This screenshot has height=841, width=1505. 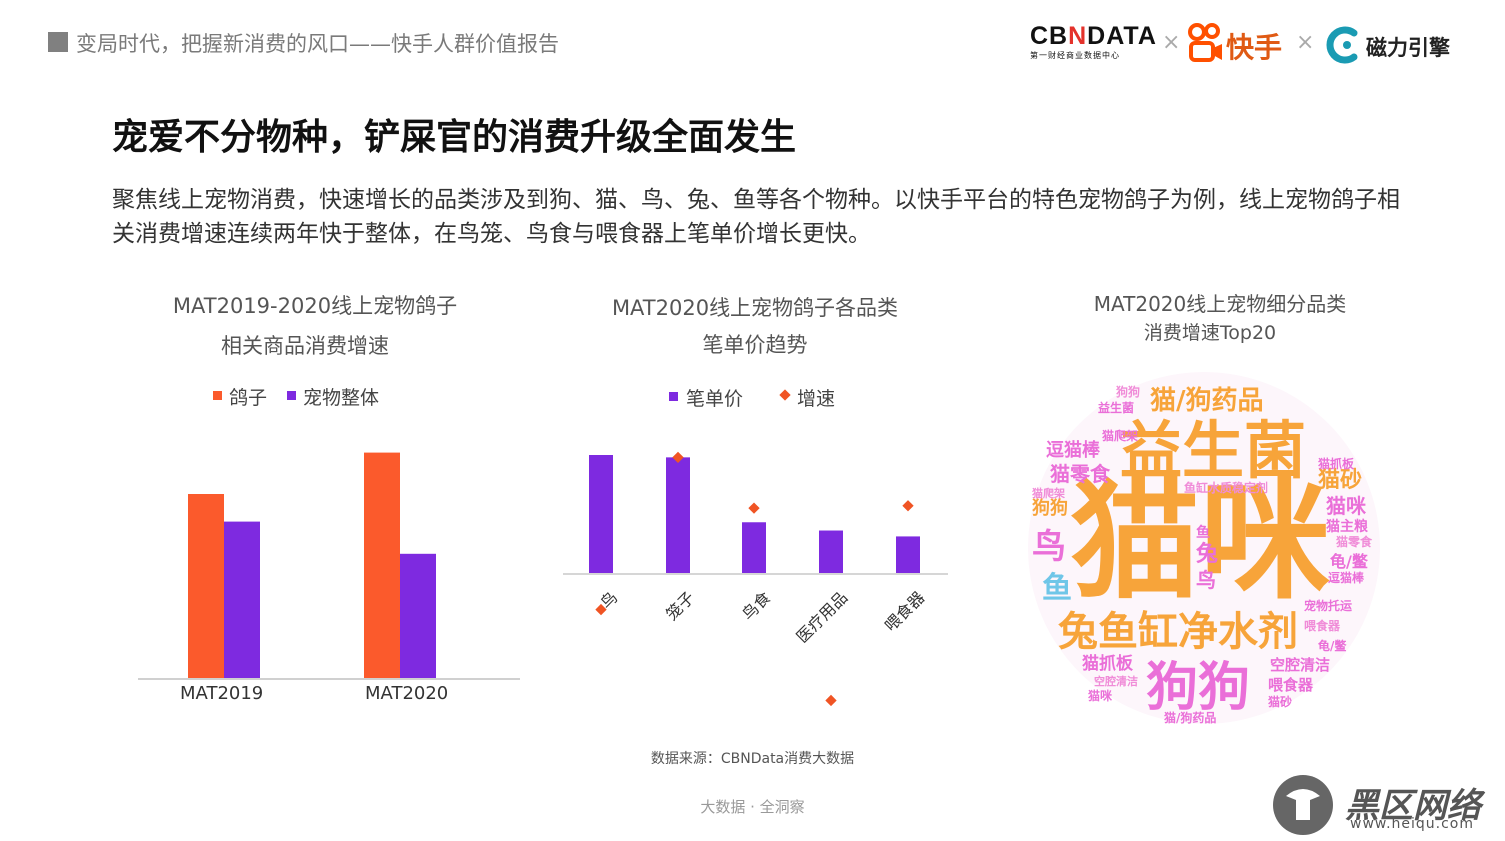 What do you see at coordinates (1210, 333) in the screenshot?
I see `chart3-title-line2: 消费增速Top20` at bounding box center [1210, 333].